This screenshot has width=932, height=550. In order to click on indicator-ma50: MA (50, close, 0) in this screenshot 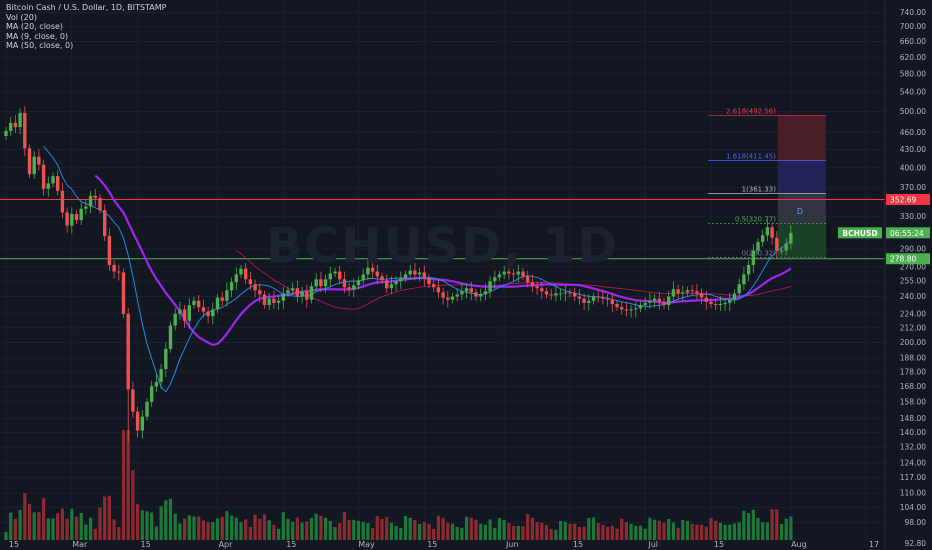, I will do `click(40, 45)`.